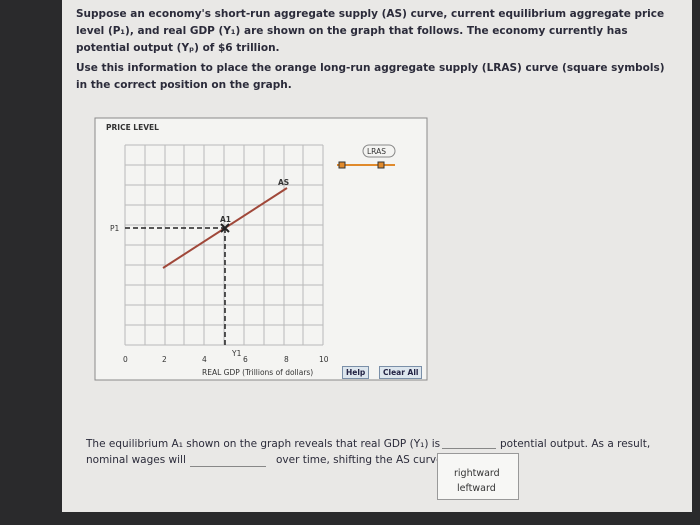 This screenshot has width=700, height=525. What do you see at coordinates (236, 353) in the screenshot?
I see `y1-label: Y1` at bounding box center [236, 353].